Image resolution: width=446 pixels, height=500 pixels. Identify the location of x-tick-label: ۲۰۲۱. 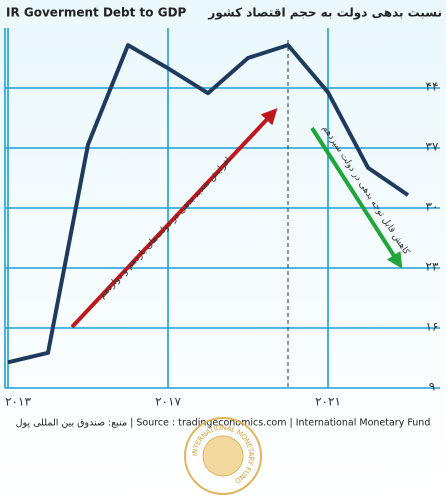
(328, 402).